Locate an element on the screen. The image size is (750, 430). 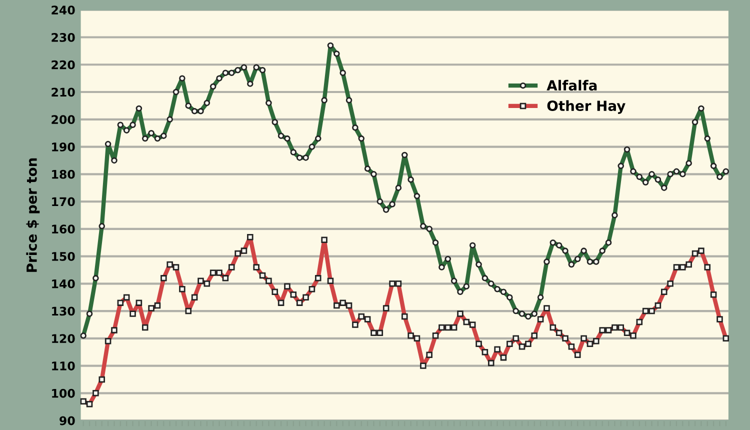
y-tick-label: 240 is located at coordinates (63, 10).